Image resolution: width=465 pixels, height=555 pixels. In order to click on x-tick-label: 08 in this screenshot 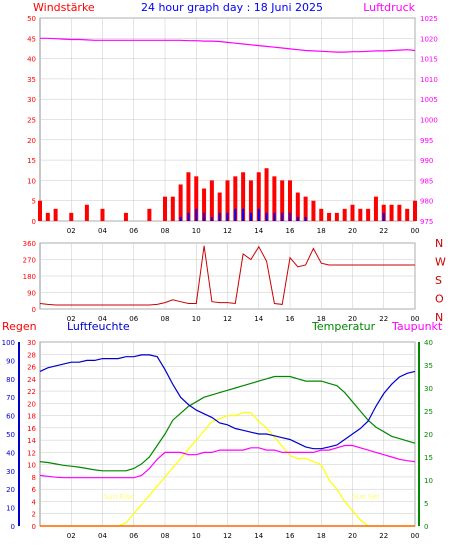, I will do `click(165, 319)`.